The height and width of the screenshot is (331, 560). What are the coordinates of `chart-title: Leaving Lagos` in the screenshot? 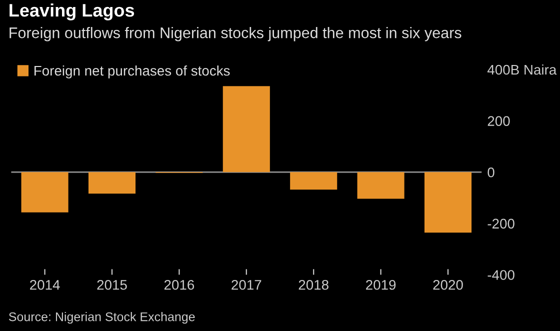 It's located at (72, 11).